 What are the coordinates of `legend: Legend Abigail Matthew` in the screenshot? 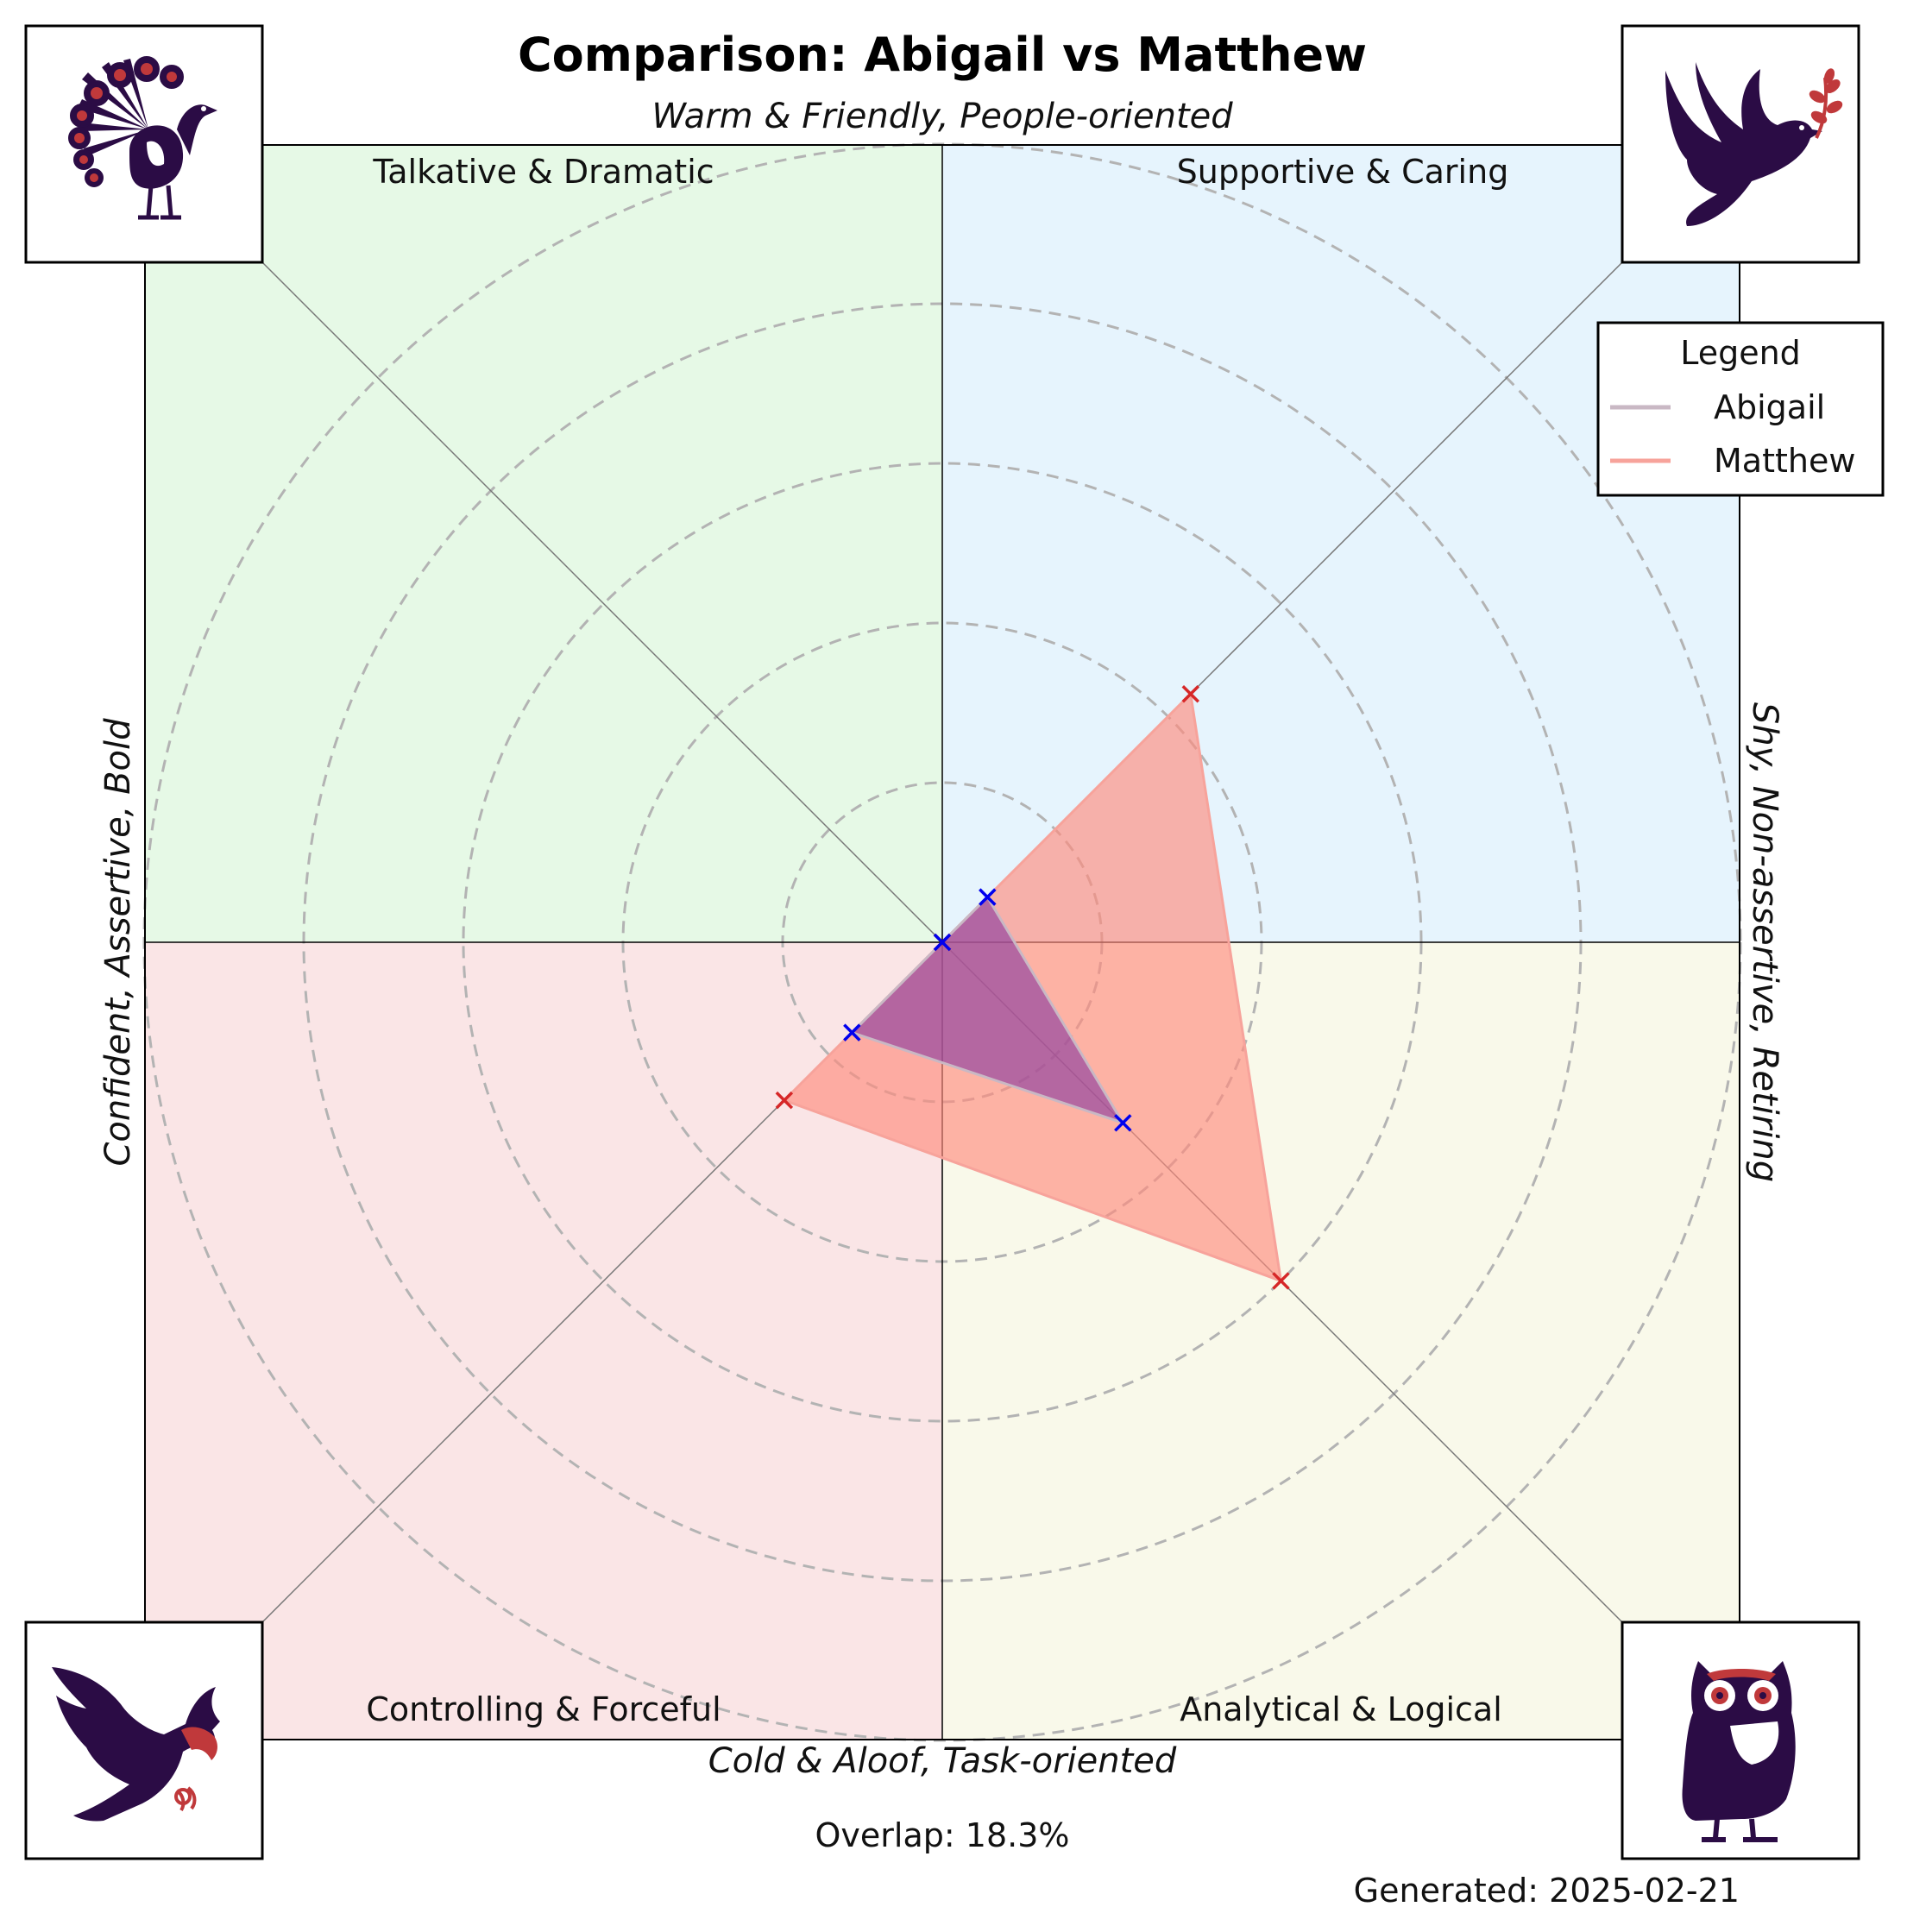 It's located at (1741, 409).